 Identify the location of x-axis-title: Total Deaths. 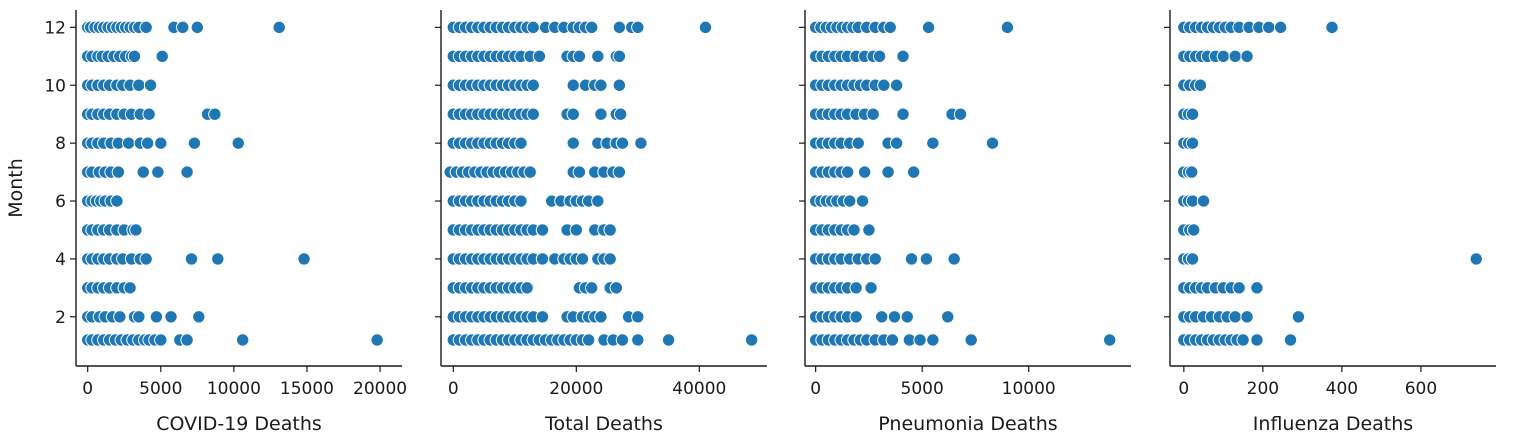
(603, 424).